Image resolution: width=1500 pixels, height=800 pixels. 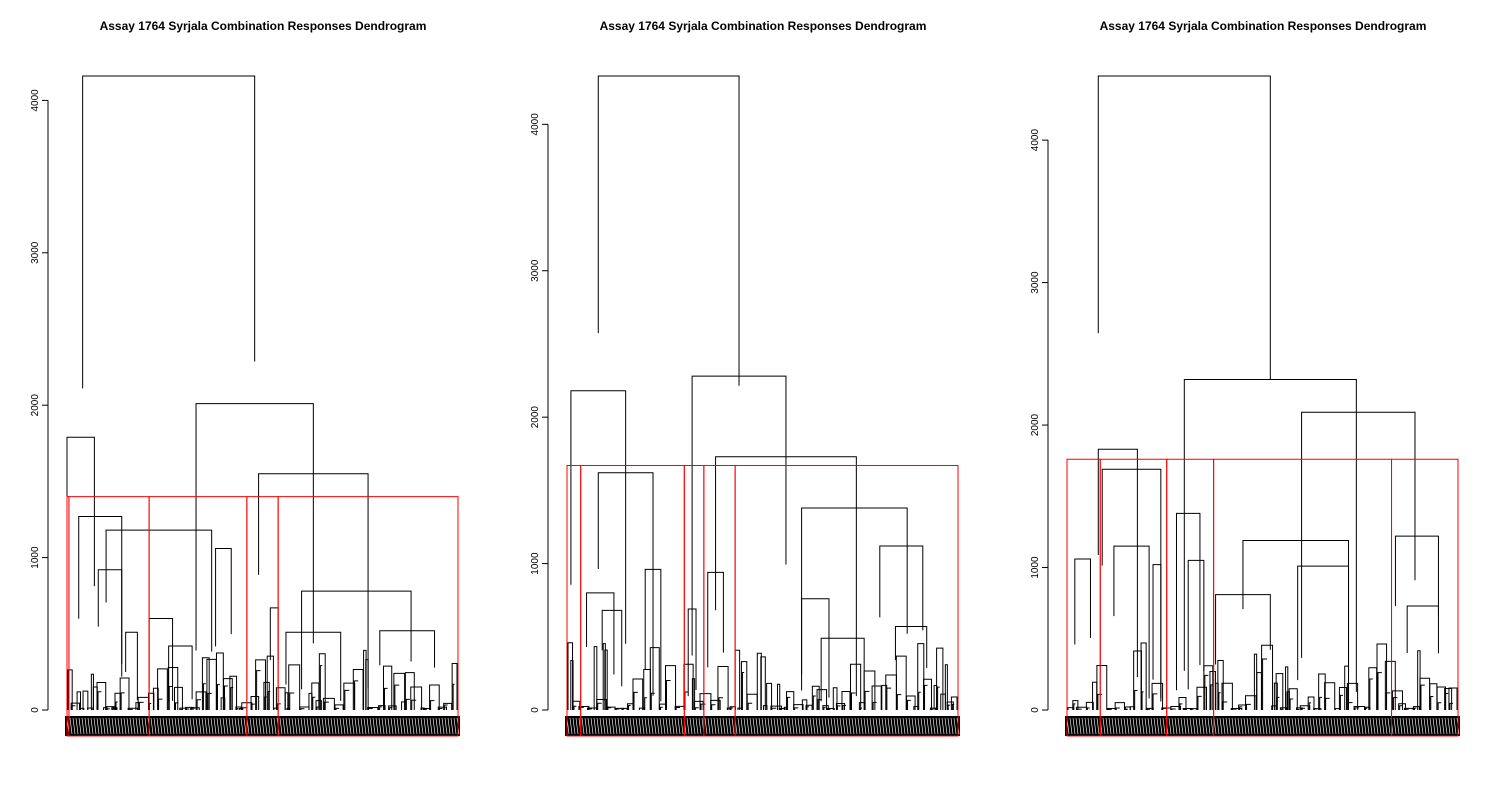 I want to click on y-tick-label: 4000, so click(x=35, y=100).